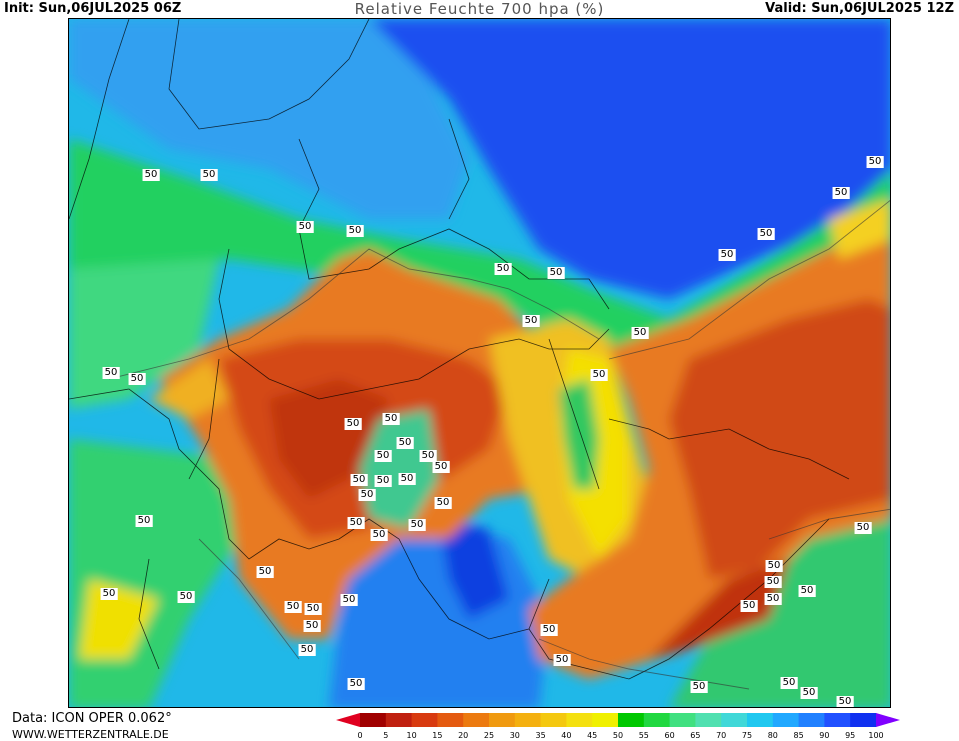  I want to click on scale-tick-label: 15, so click(437, 735).